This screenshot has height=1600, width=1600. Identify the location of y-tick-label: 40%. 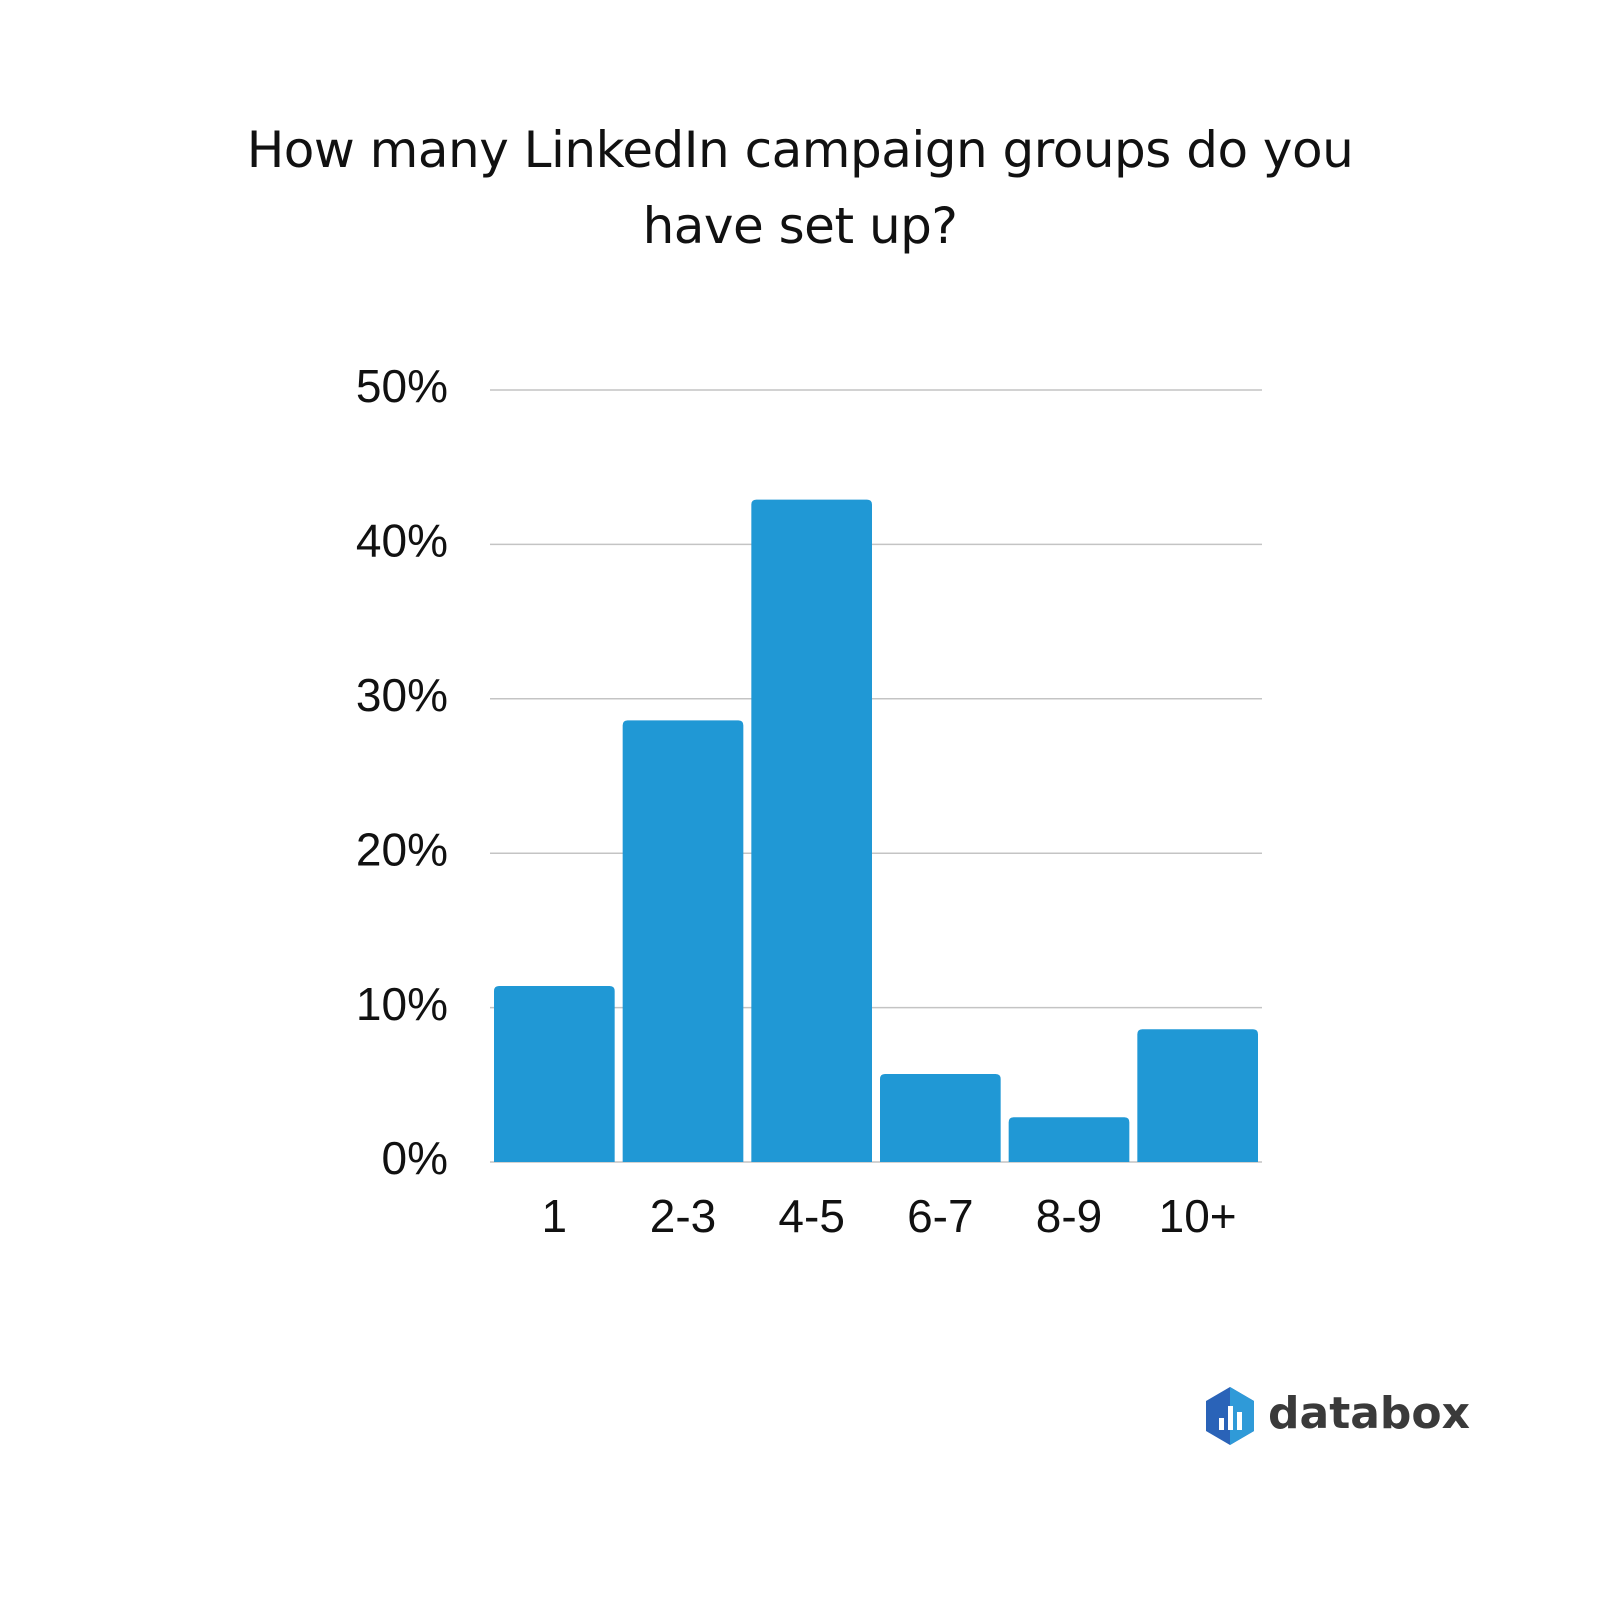
(402, 541).